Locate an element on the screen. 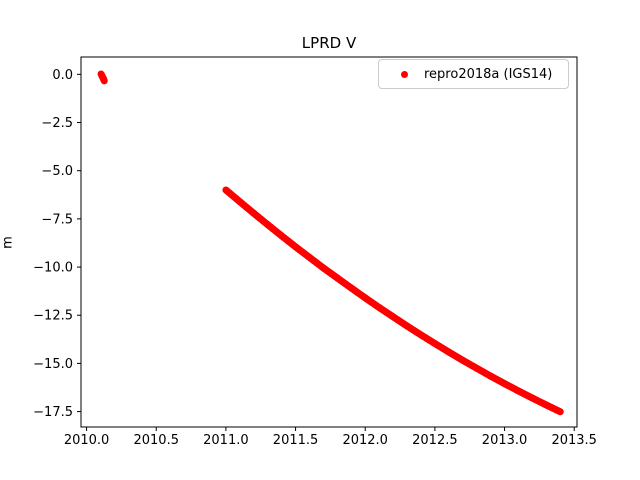 The image size is (640, 480). y-tick-label: −10.0 is located at coordinates (53, 268).